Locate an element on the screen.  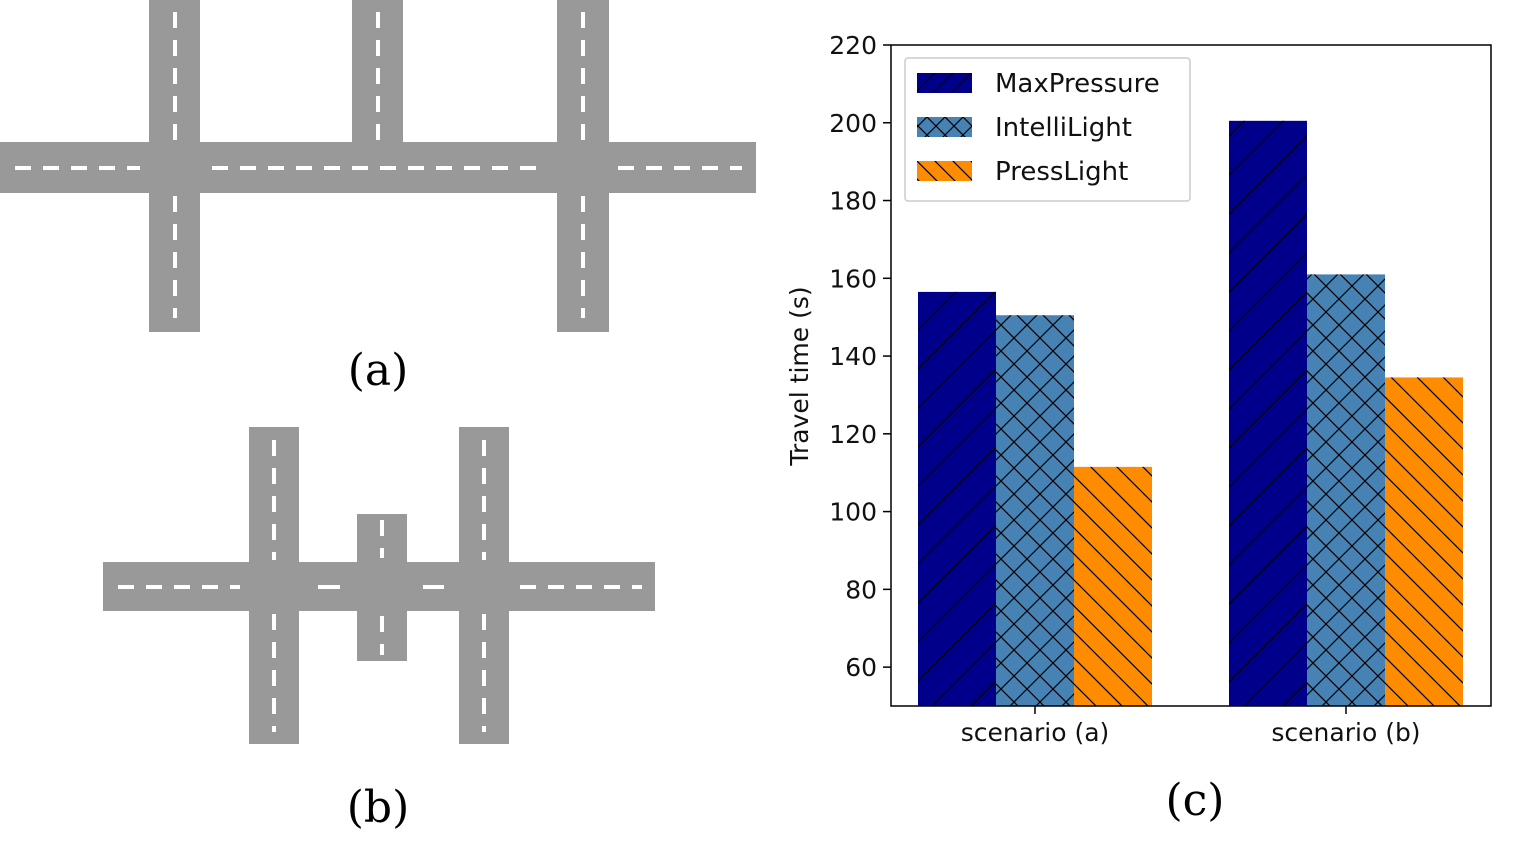
chart-legend: MaxPressure IntelliLight PressLight is located at coordinates (1047, 129).